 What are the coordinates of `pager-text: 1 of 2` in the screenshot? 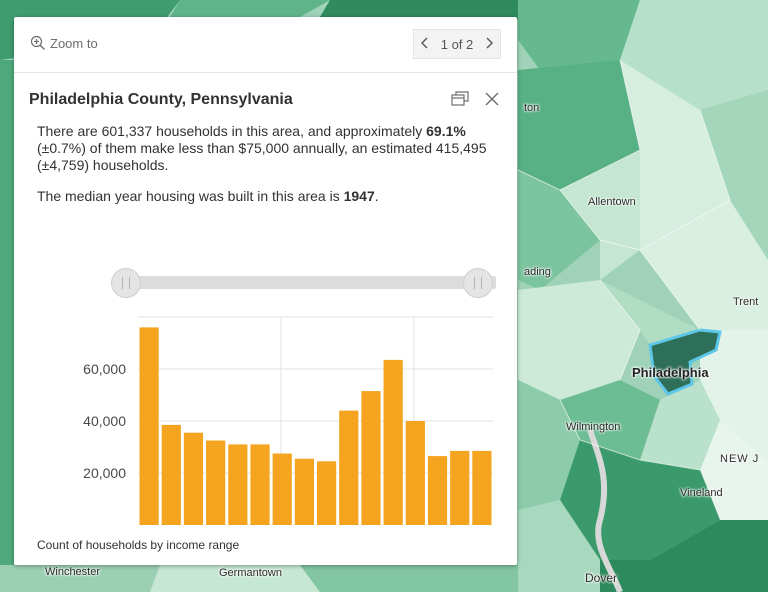 It's located at (457, 44).